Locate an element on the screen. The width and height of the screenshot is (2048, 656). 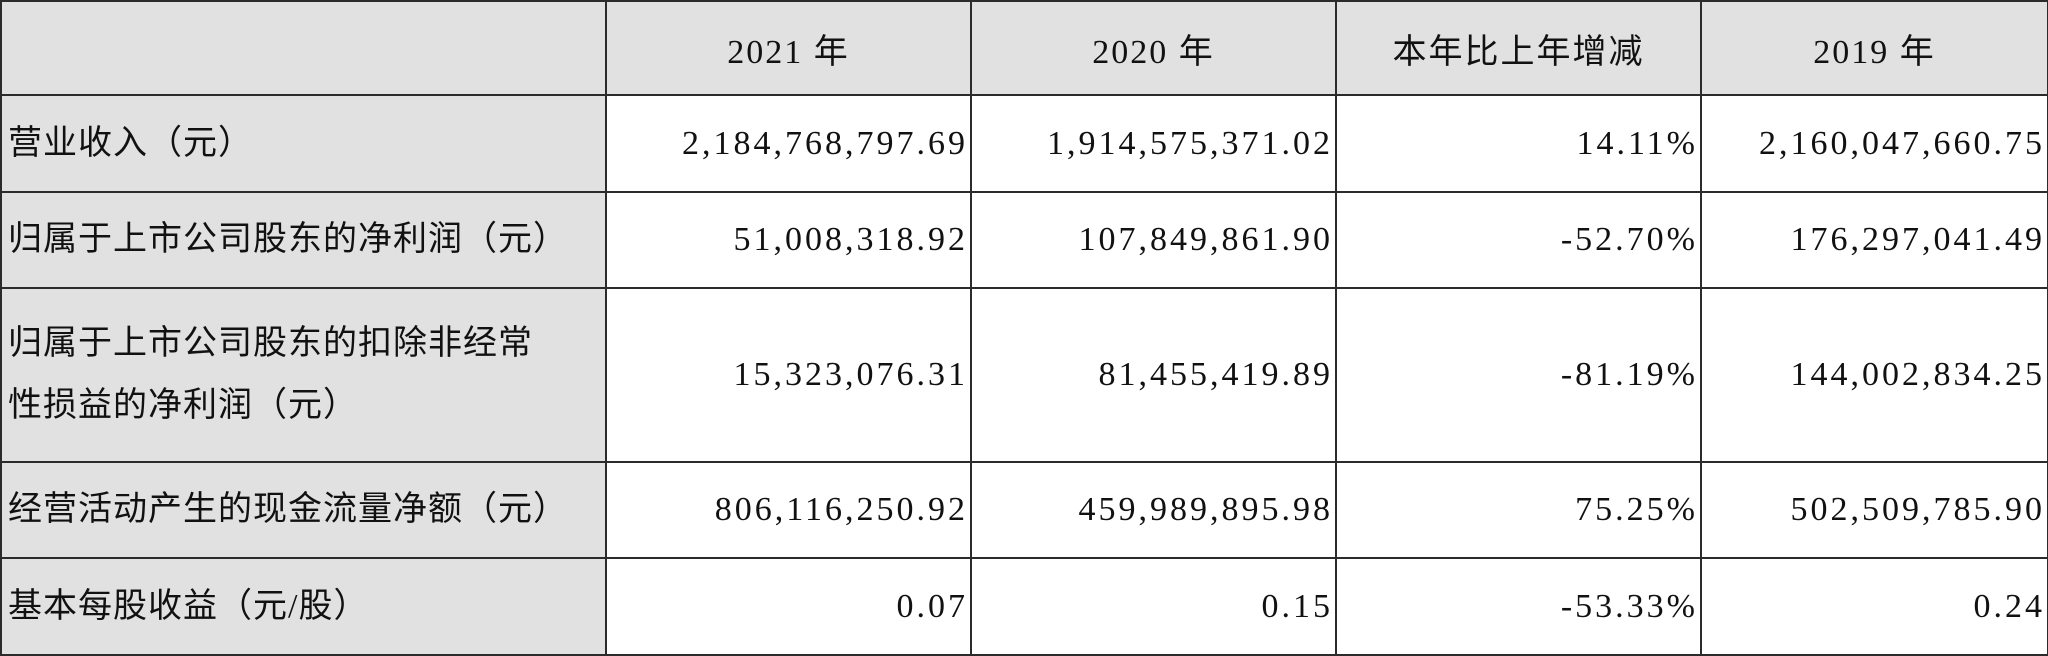
value-cell: 806,116,250.92 is located at coordinates (788, 510).